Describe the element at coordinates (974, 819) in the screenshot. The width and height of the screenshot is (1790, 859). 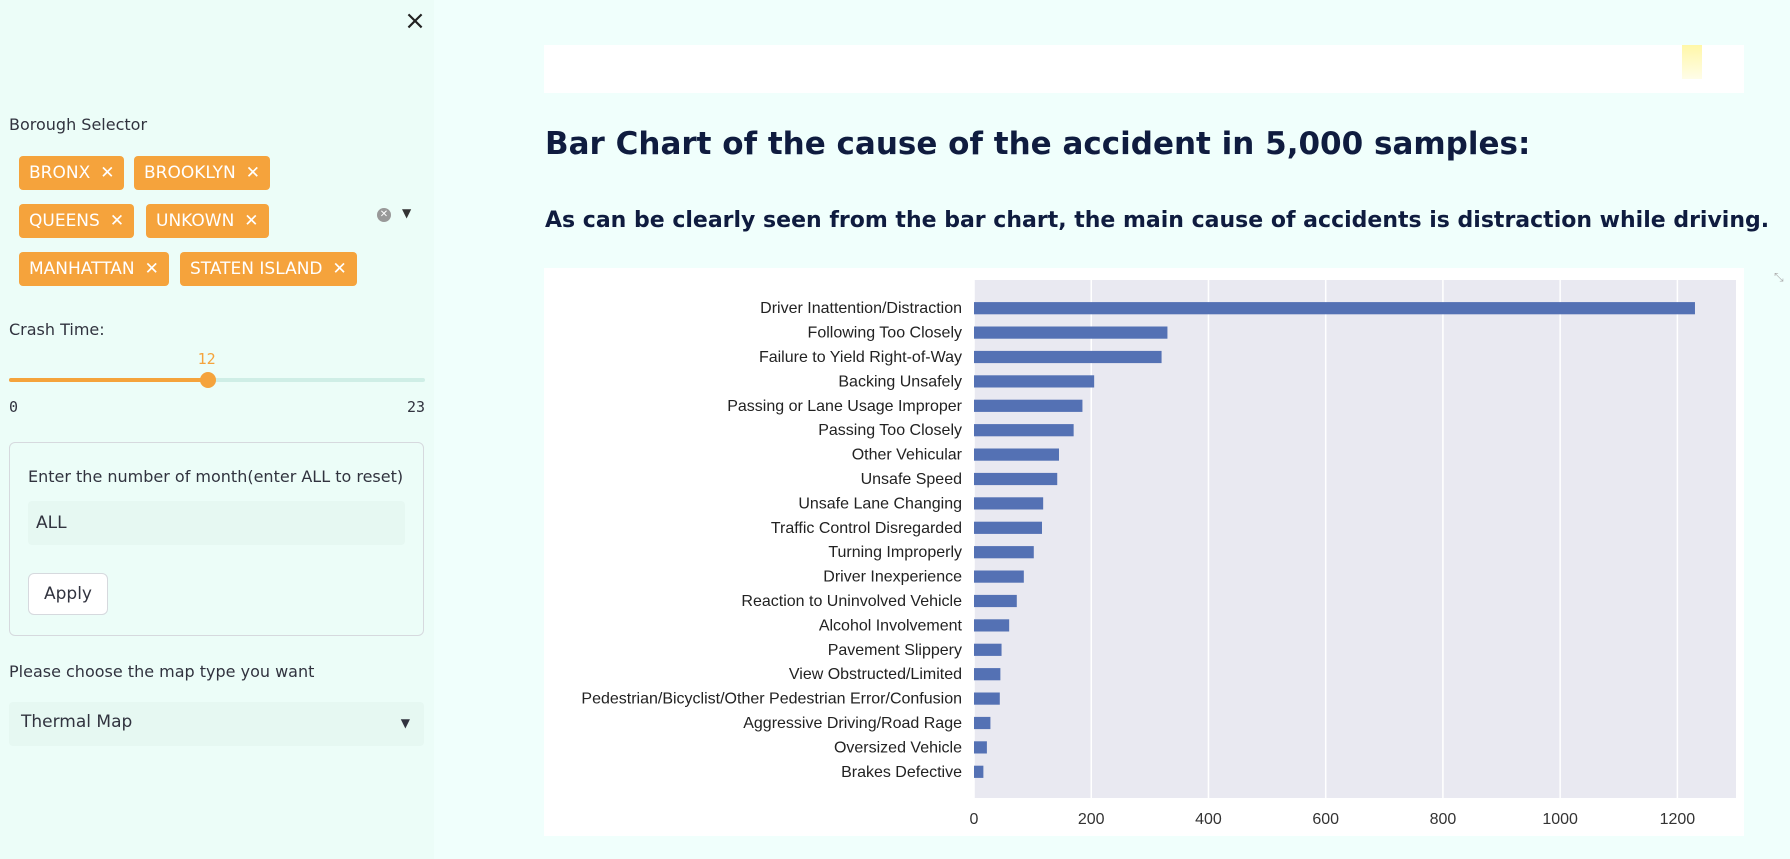
I see `x-tick-label: 0` at that location.